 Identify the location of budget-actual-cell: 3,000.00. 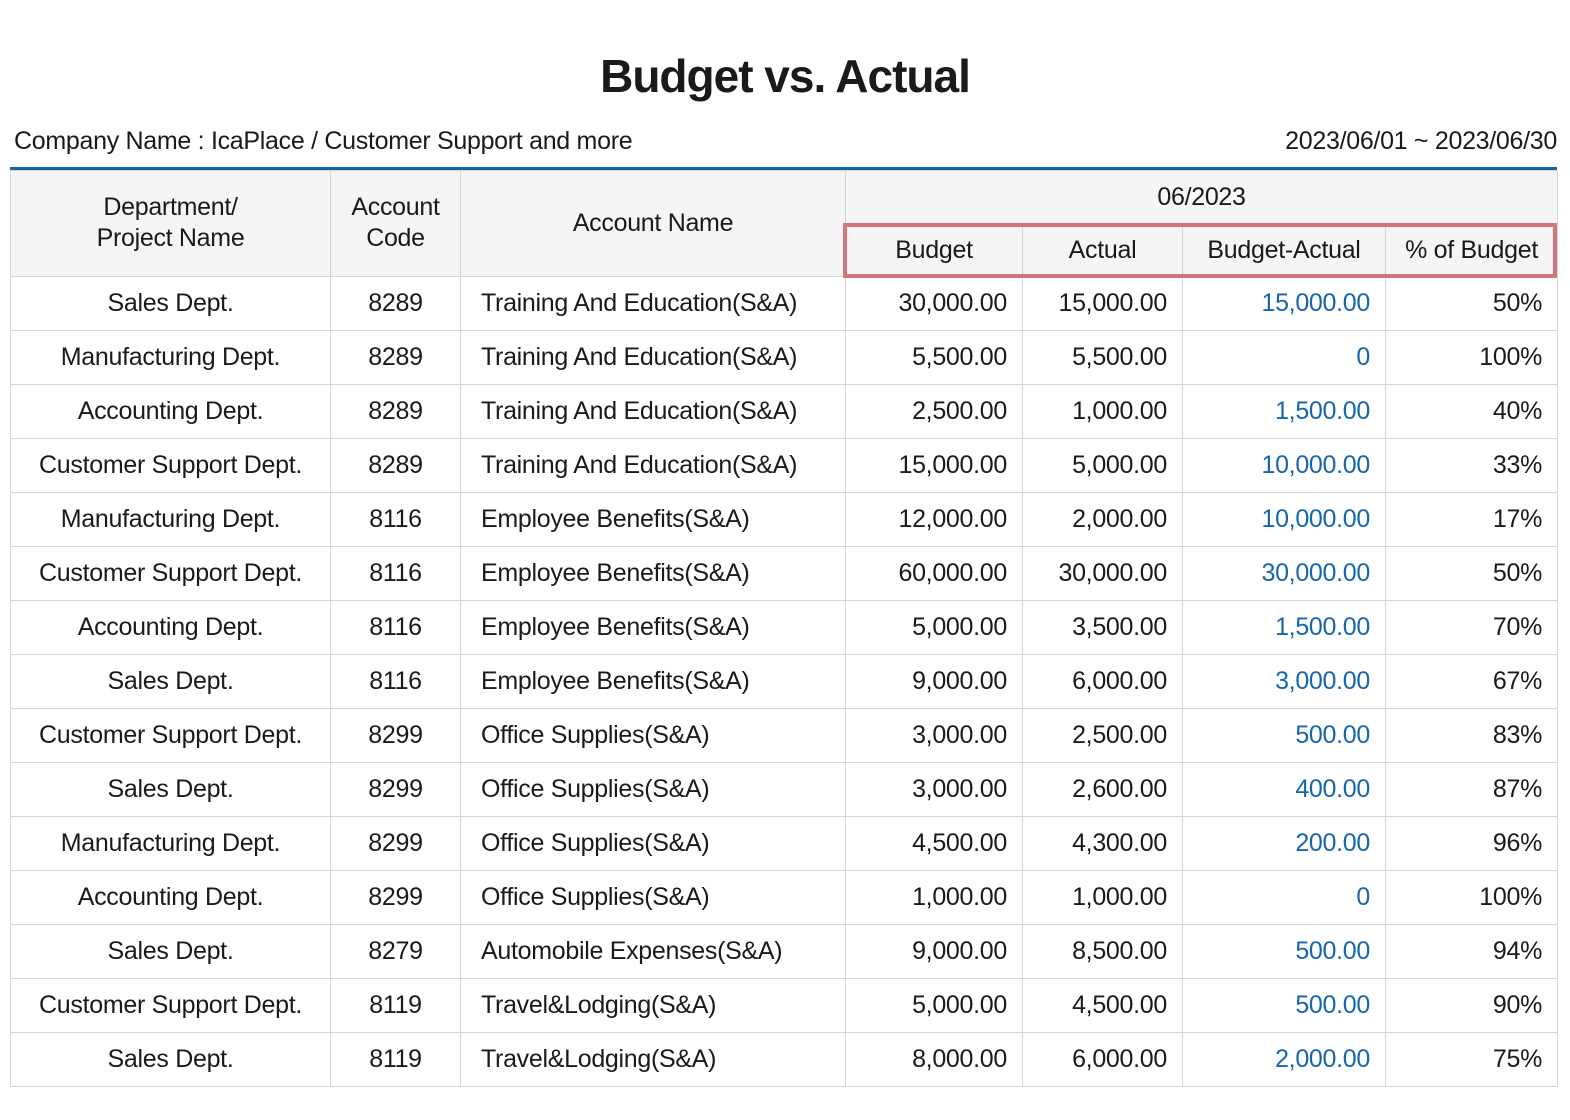
(1284, 681).